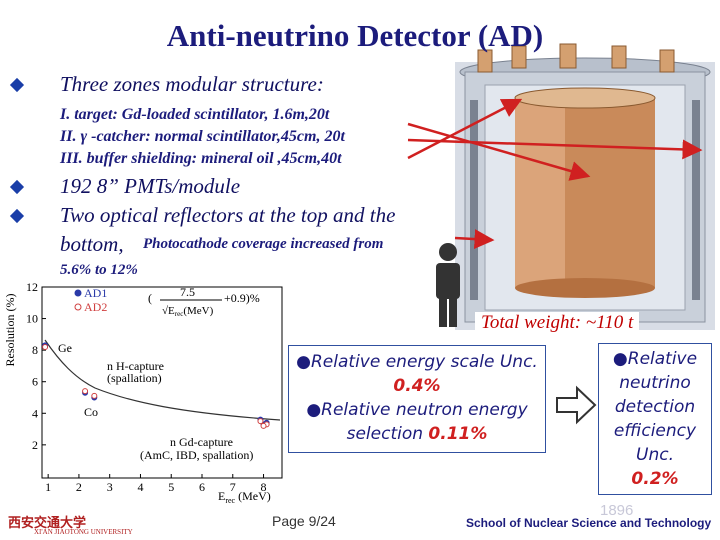  Describe the element at coordinates (135, 366) in the screenshot. I see `annotation: n H-capture` at that location.